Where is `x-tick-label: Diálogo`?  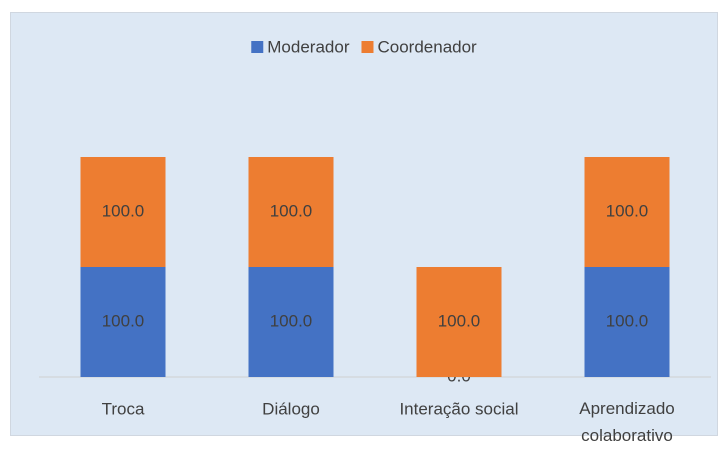
x-tick-label: Diálogo is located at coordinates (291, 408).